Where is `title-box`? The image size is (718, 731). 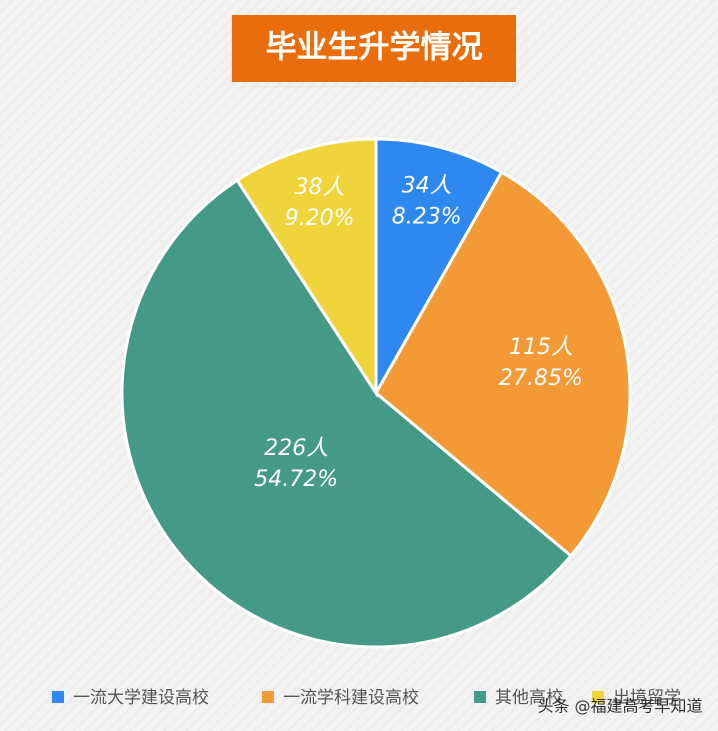 title-box is located at coordinates (374, 48).